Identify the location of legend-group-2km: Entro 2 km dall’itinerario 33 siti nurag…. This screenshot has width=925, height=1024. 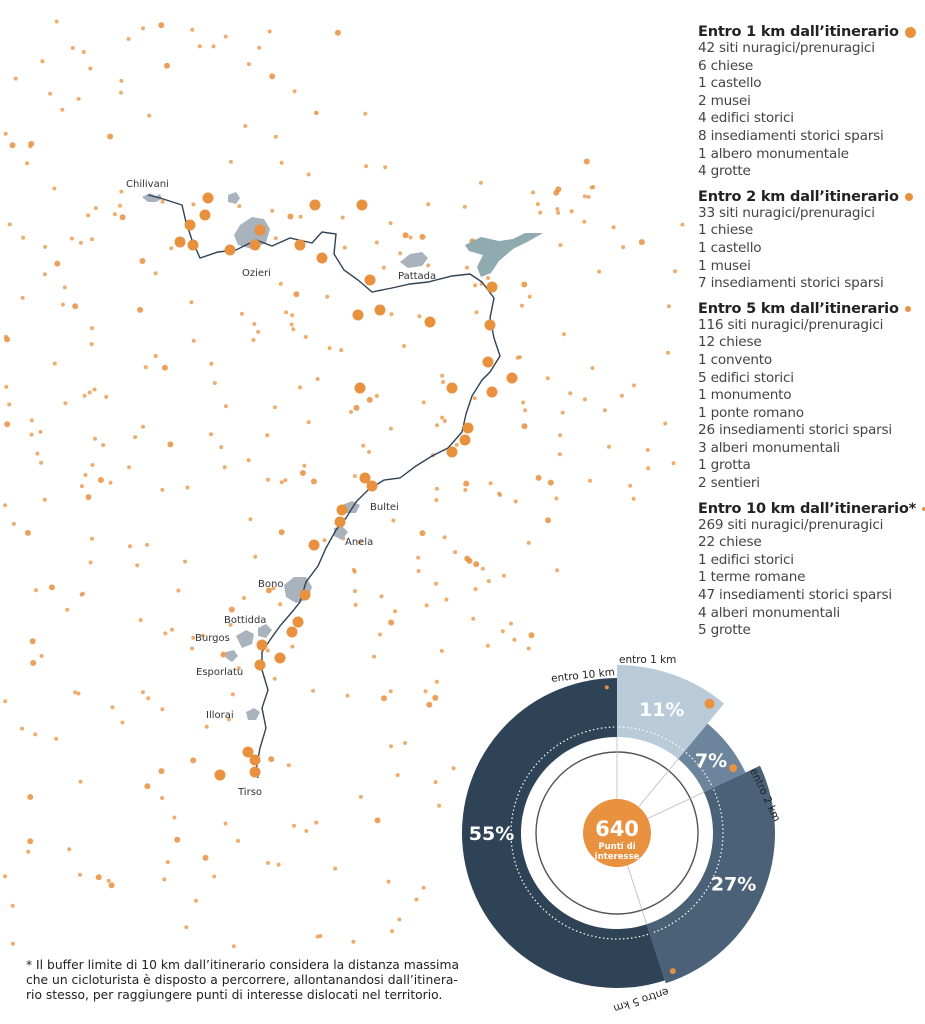
(811, 241).